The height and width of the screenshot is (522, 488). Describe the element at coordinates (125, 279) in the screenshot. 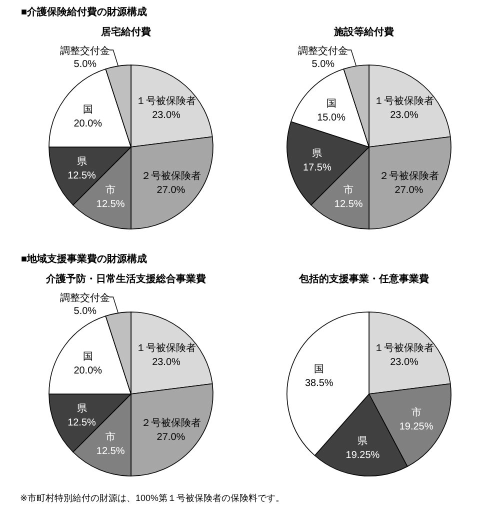

I see `chart-title: 介護予防・日常生活支援総合事業費` at that location.